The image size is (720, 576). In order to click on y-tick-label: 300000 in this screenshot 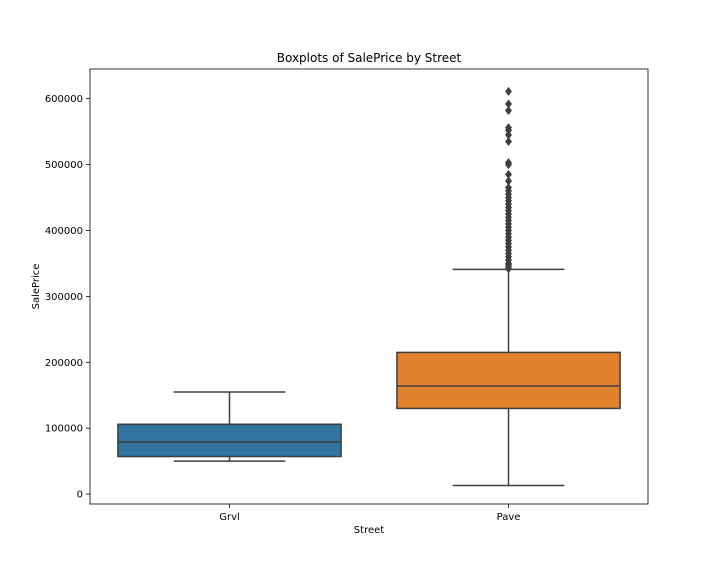, I will do `click(64, 297)`.